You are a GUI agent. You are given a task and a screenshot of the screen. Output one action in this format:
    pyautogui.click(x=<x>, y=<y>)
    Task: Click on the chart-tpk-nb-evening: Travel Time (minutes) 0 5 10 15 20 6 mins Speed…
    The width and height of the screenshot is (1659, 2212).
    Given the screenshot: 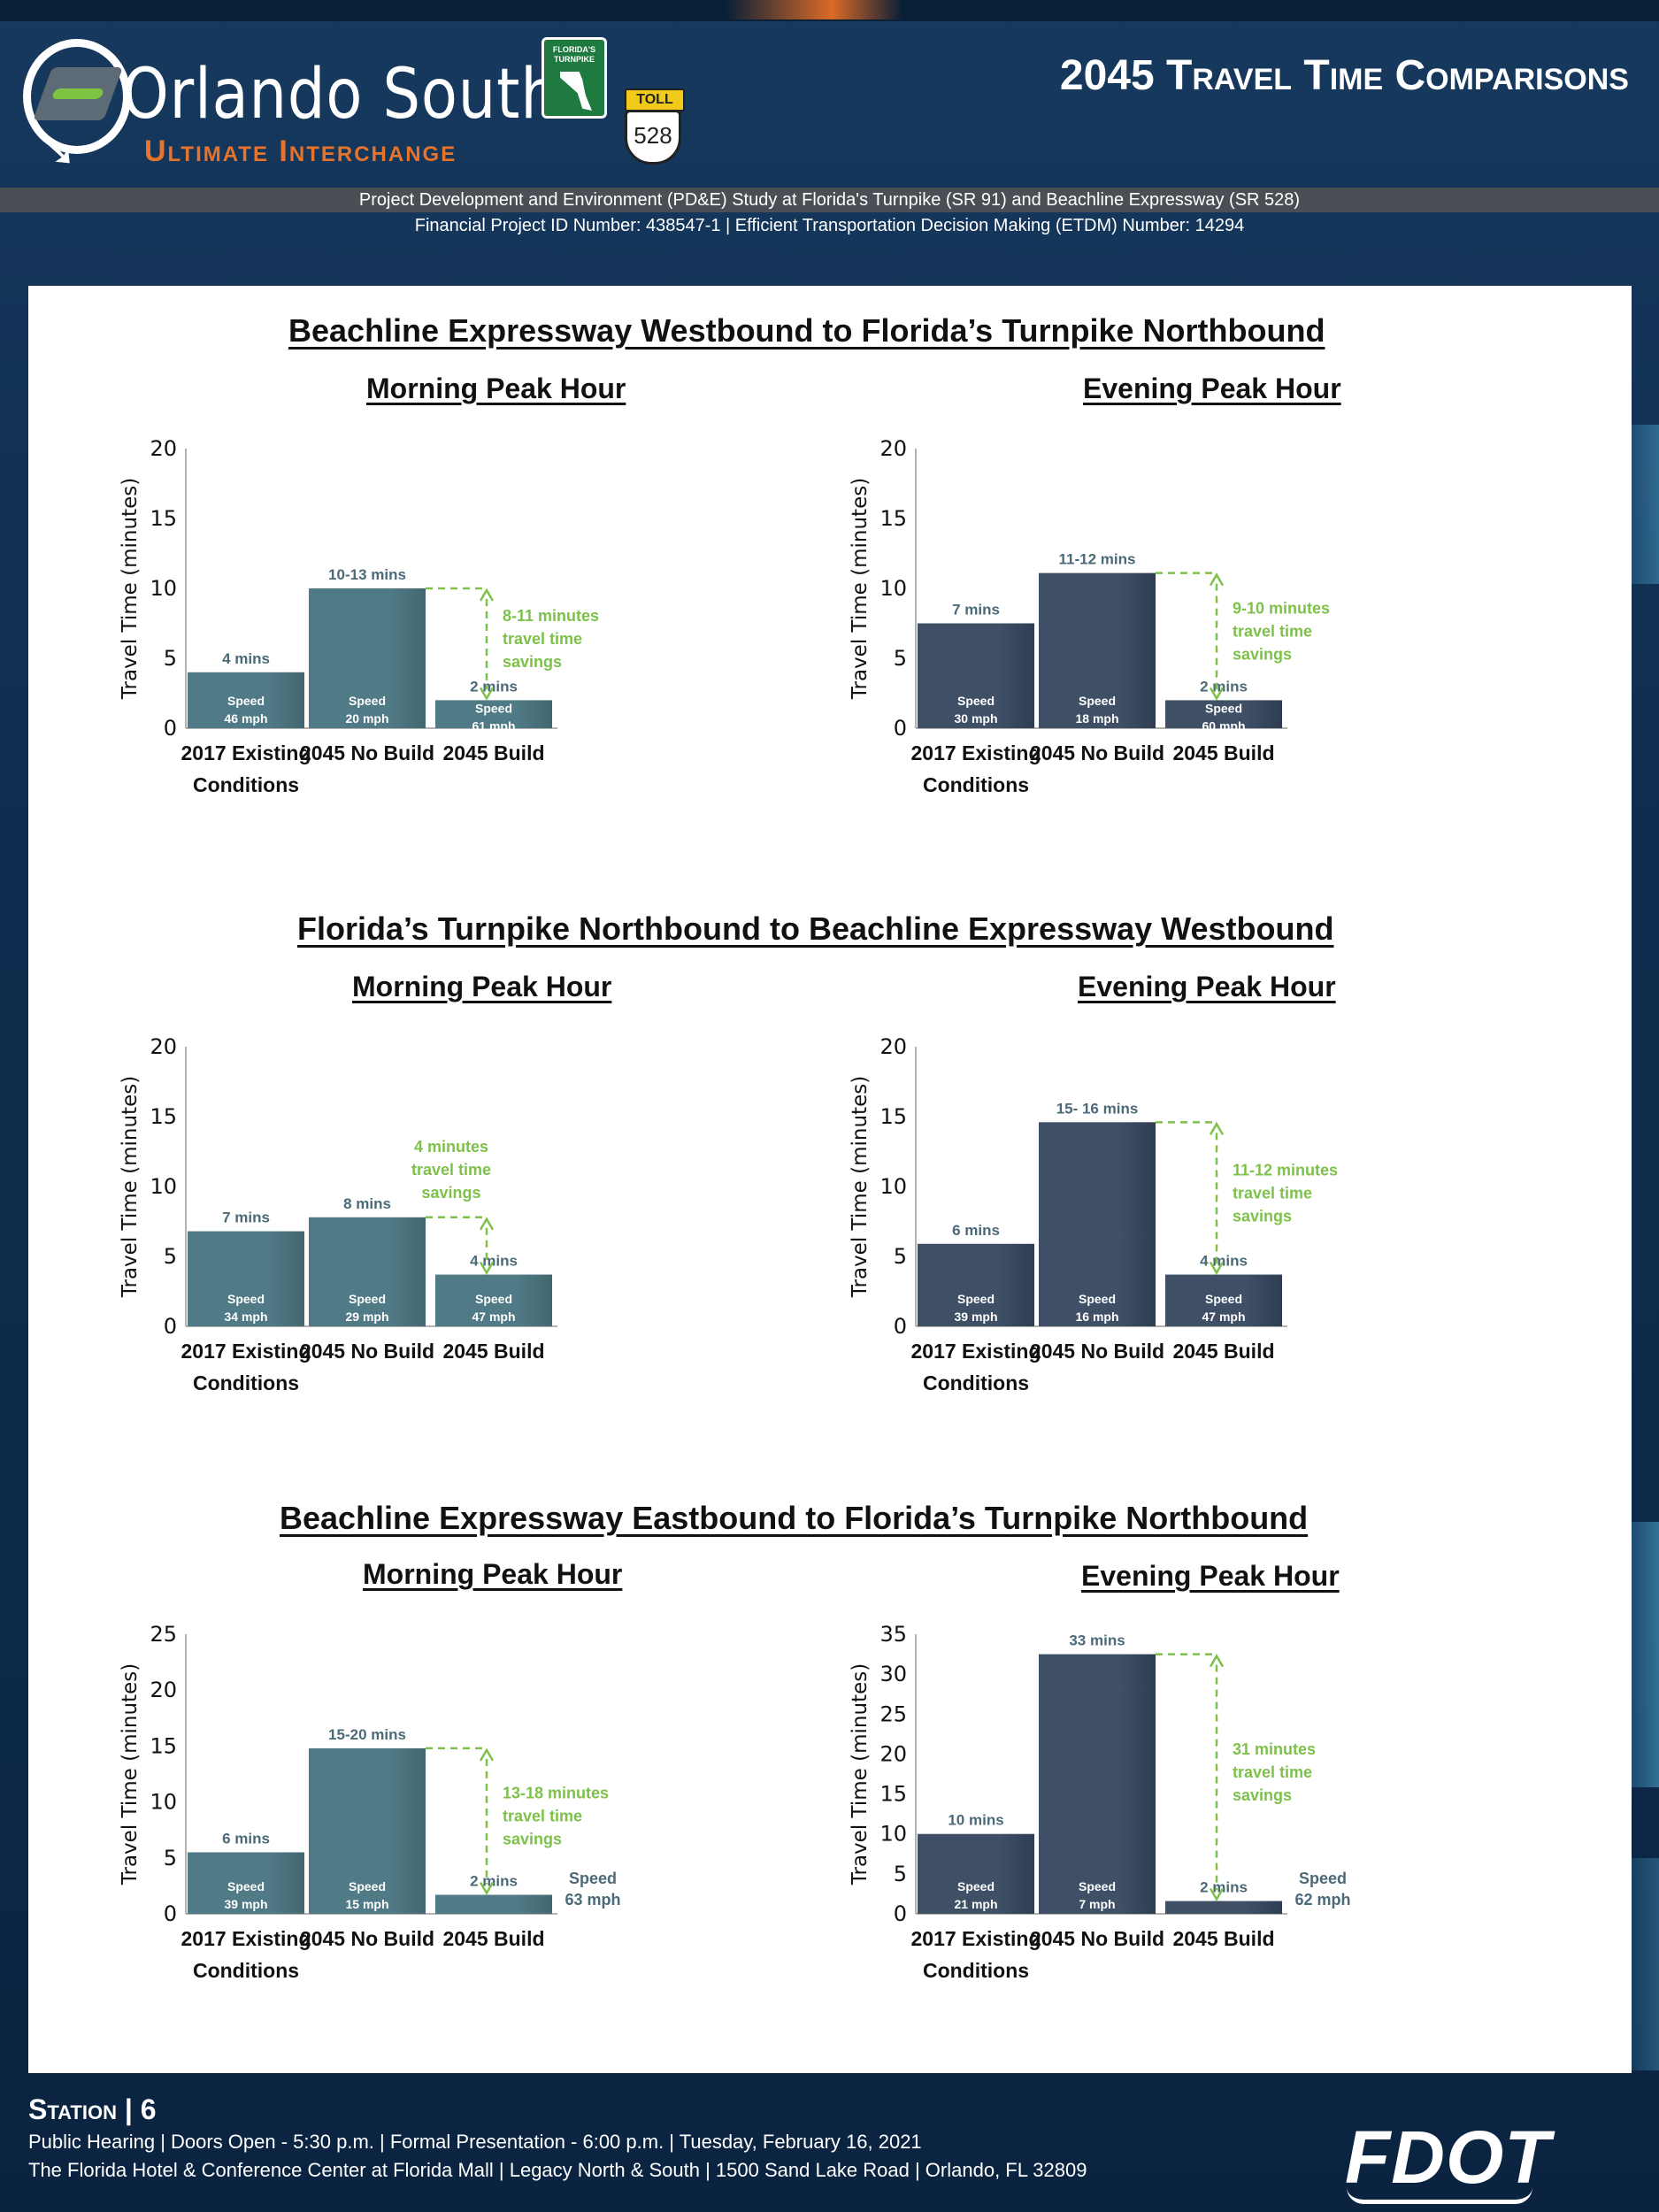 What is the action you would take?
    pyautogui.click(x=1093, y=1214)
    